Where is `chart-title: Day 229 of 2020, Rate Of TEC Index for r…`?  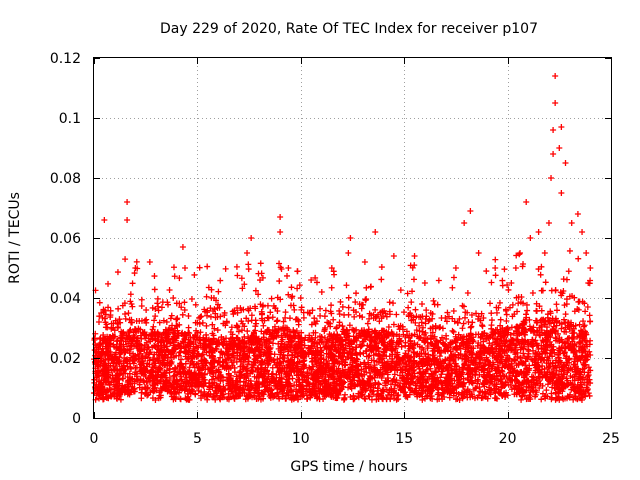 chart-title: Day 229 of 2020, Rate Of TEC Index for r… is located at coordinates (349, 29).